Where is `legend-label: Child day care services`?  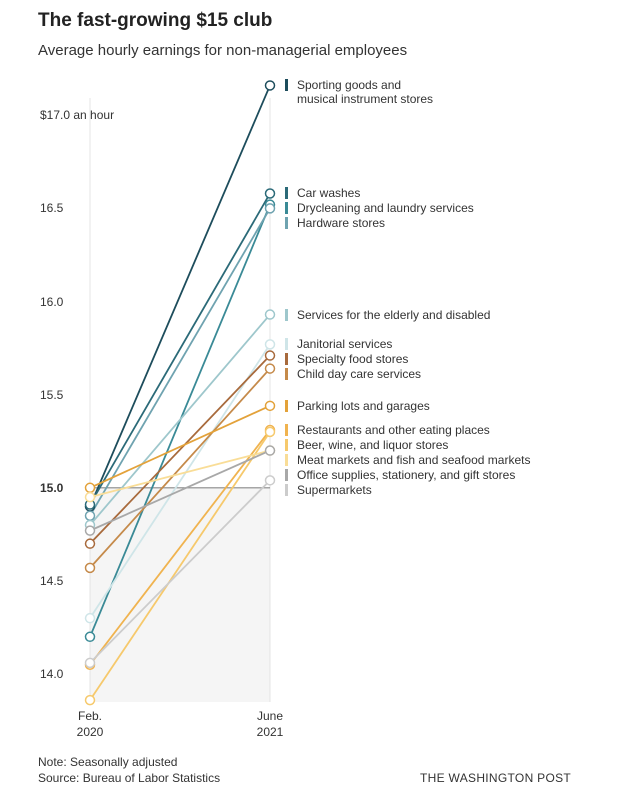 legend-label: Child day care services is located at coordinates (353, 374).